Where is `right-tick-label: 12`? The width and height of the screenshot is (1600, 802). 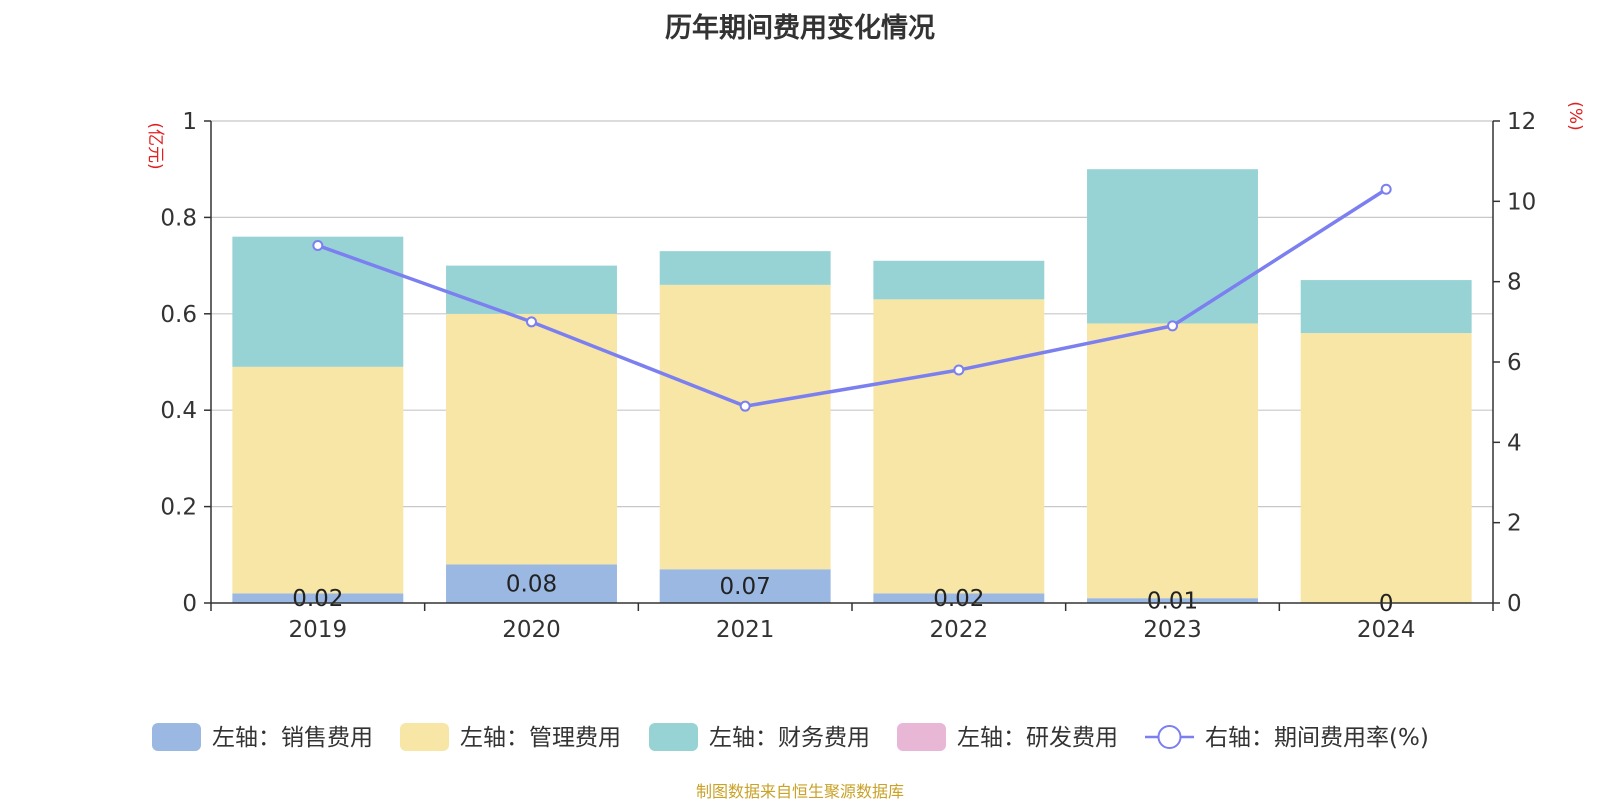 right-tick-label: 12 is located at coordinates (1521, 122).